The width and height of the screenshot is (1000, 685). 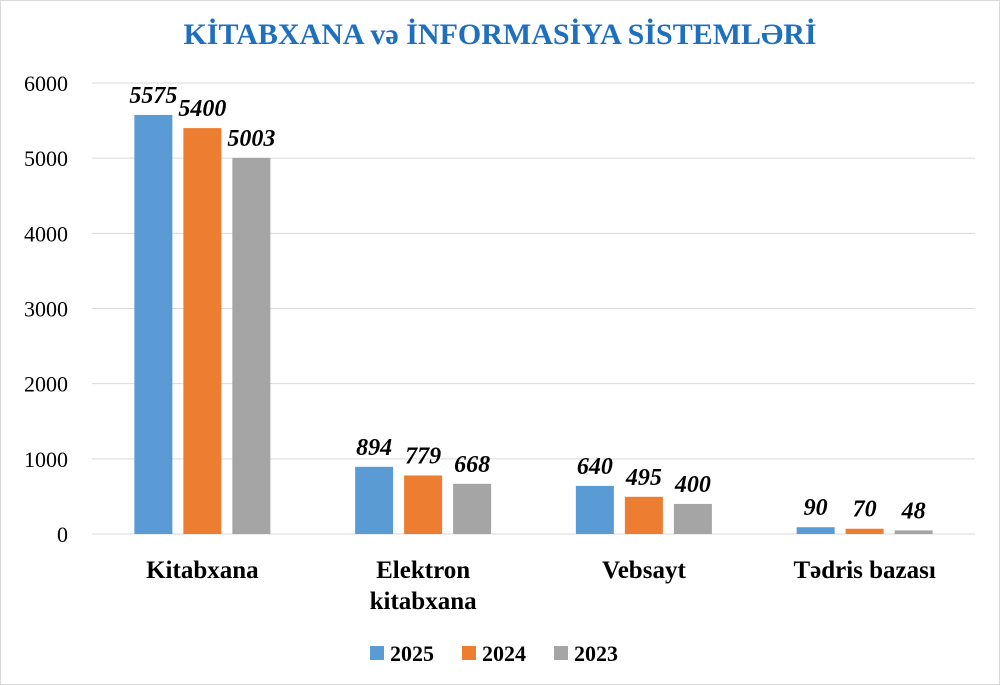 What do you see at coordinates (202, 109) in the screenshot?
I see `data-label: 5400` at bounding box center [202, 109].